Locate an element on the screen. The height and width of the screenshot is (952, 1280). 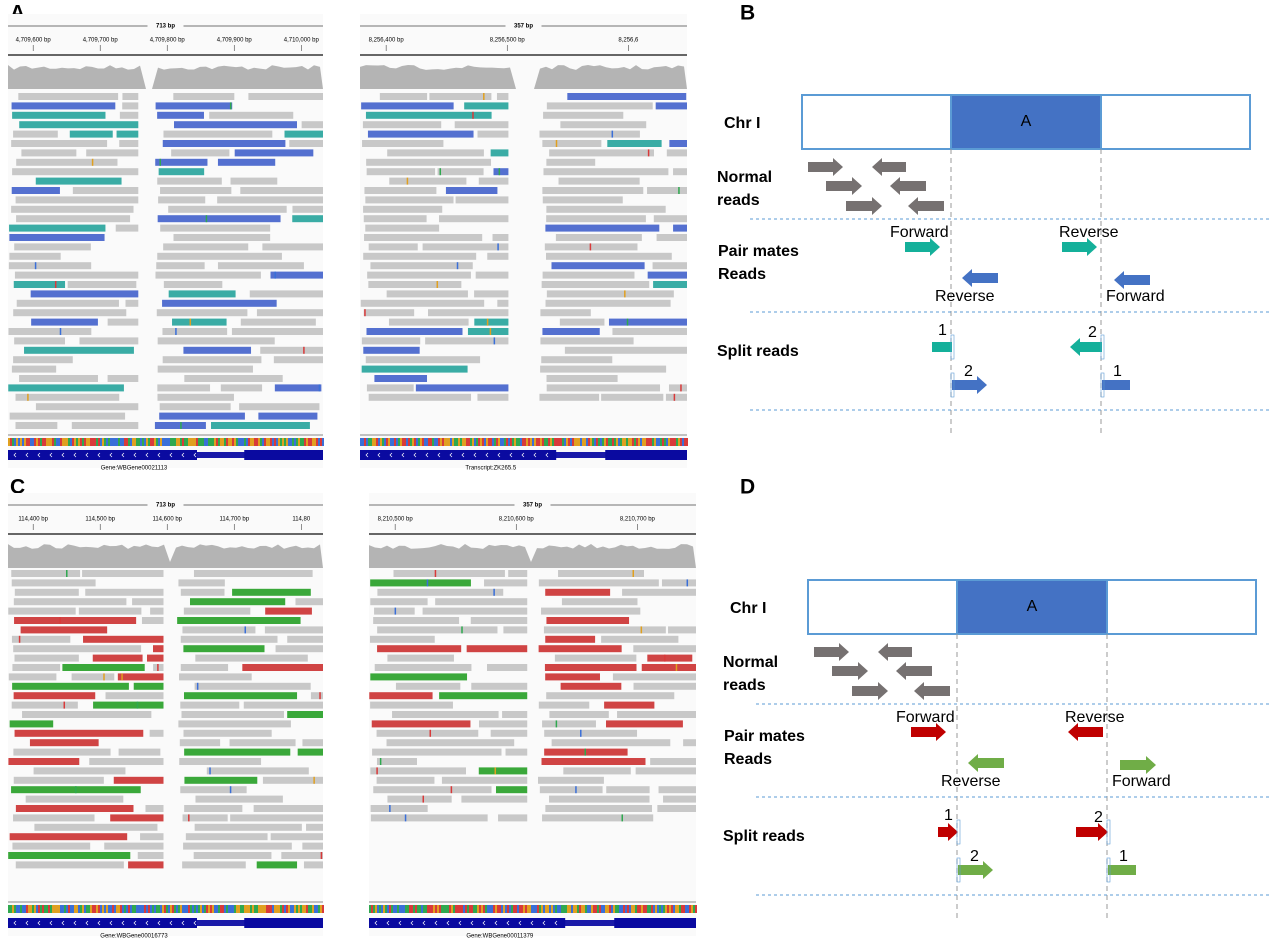
panel-label: C is located at coordinates (17, 487).